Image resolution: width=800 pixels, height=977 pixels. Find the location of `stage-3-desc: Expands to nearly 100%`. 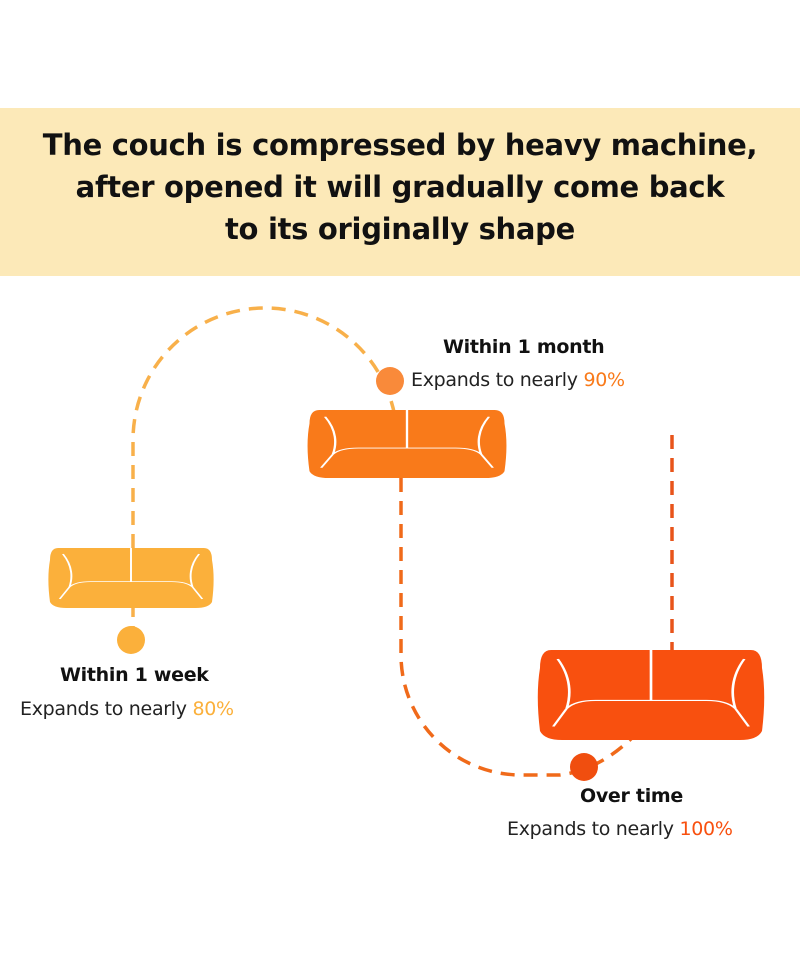

stage-3-desc: Expands to nearly 100% is located at coordinates (620, 829).